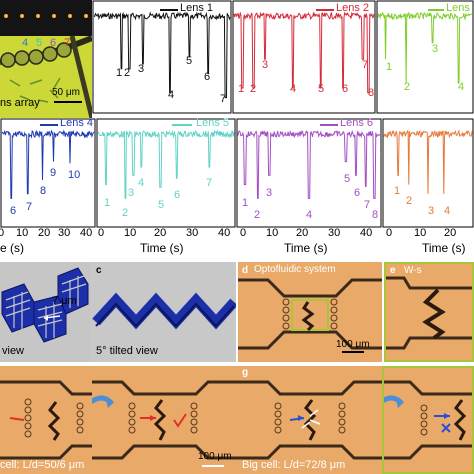 The width and height of the screenshot is (474, 474). What do you see at coordinates (169, 10) in the screenshot?
I see `legend-line-lens1` at bounding box center [169, 10].